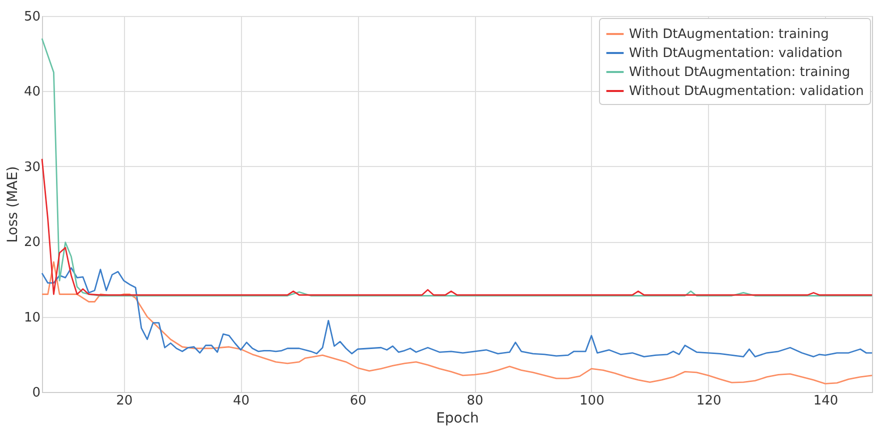 The height and width of the screenshot is (430, 877). What do you see at coordinates (32, 242) in the screenshot?
I see `y-tick-label: 20` at bounding box center [32, 242].